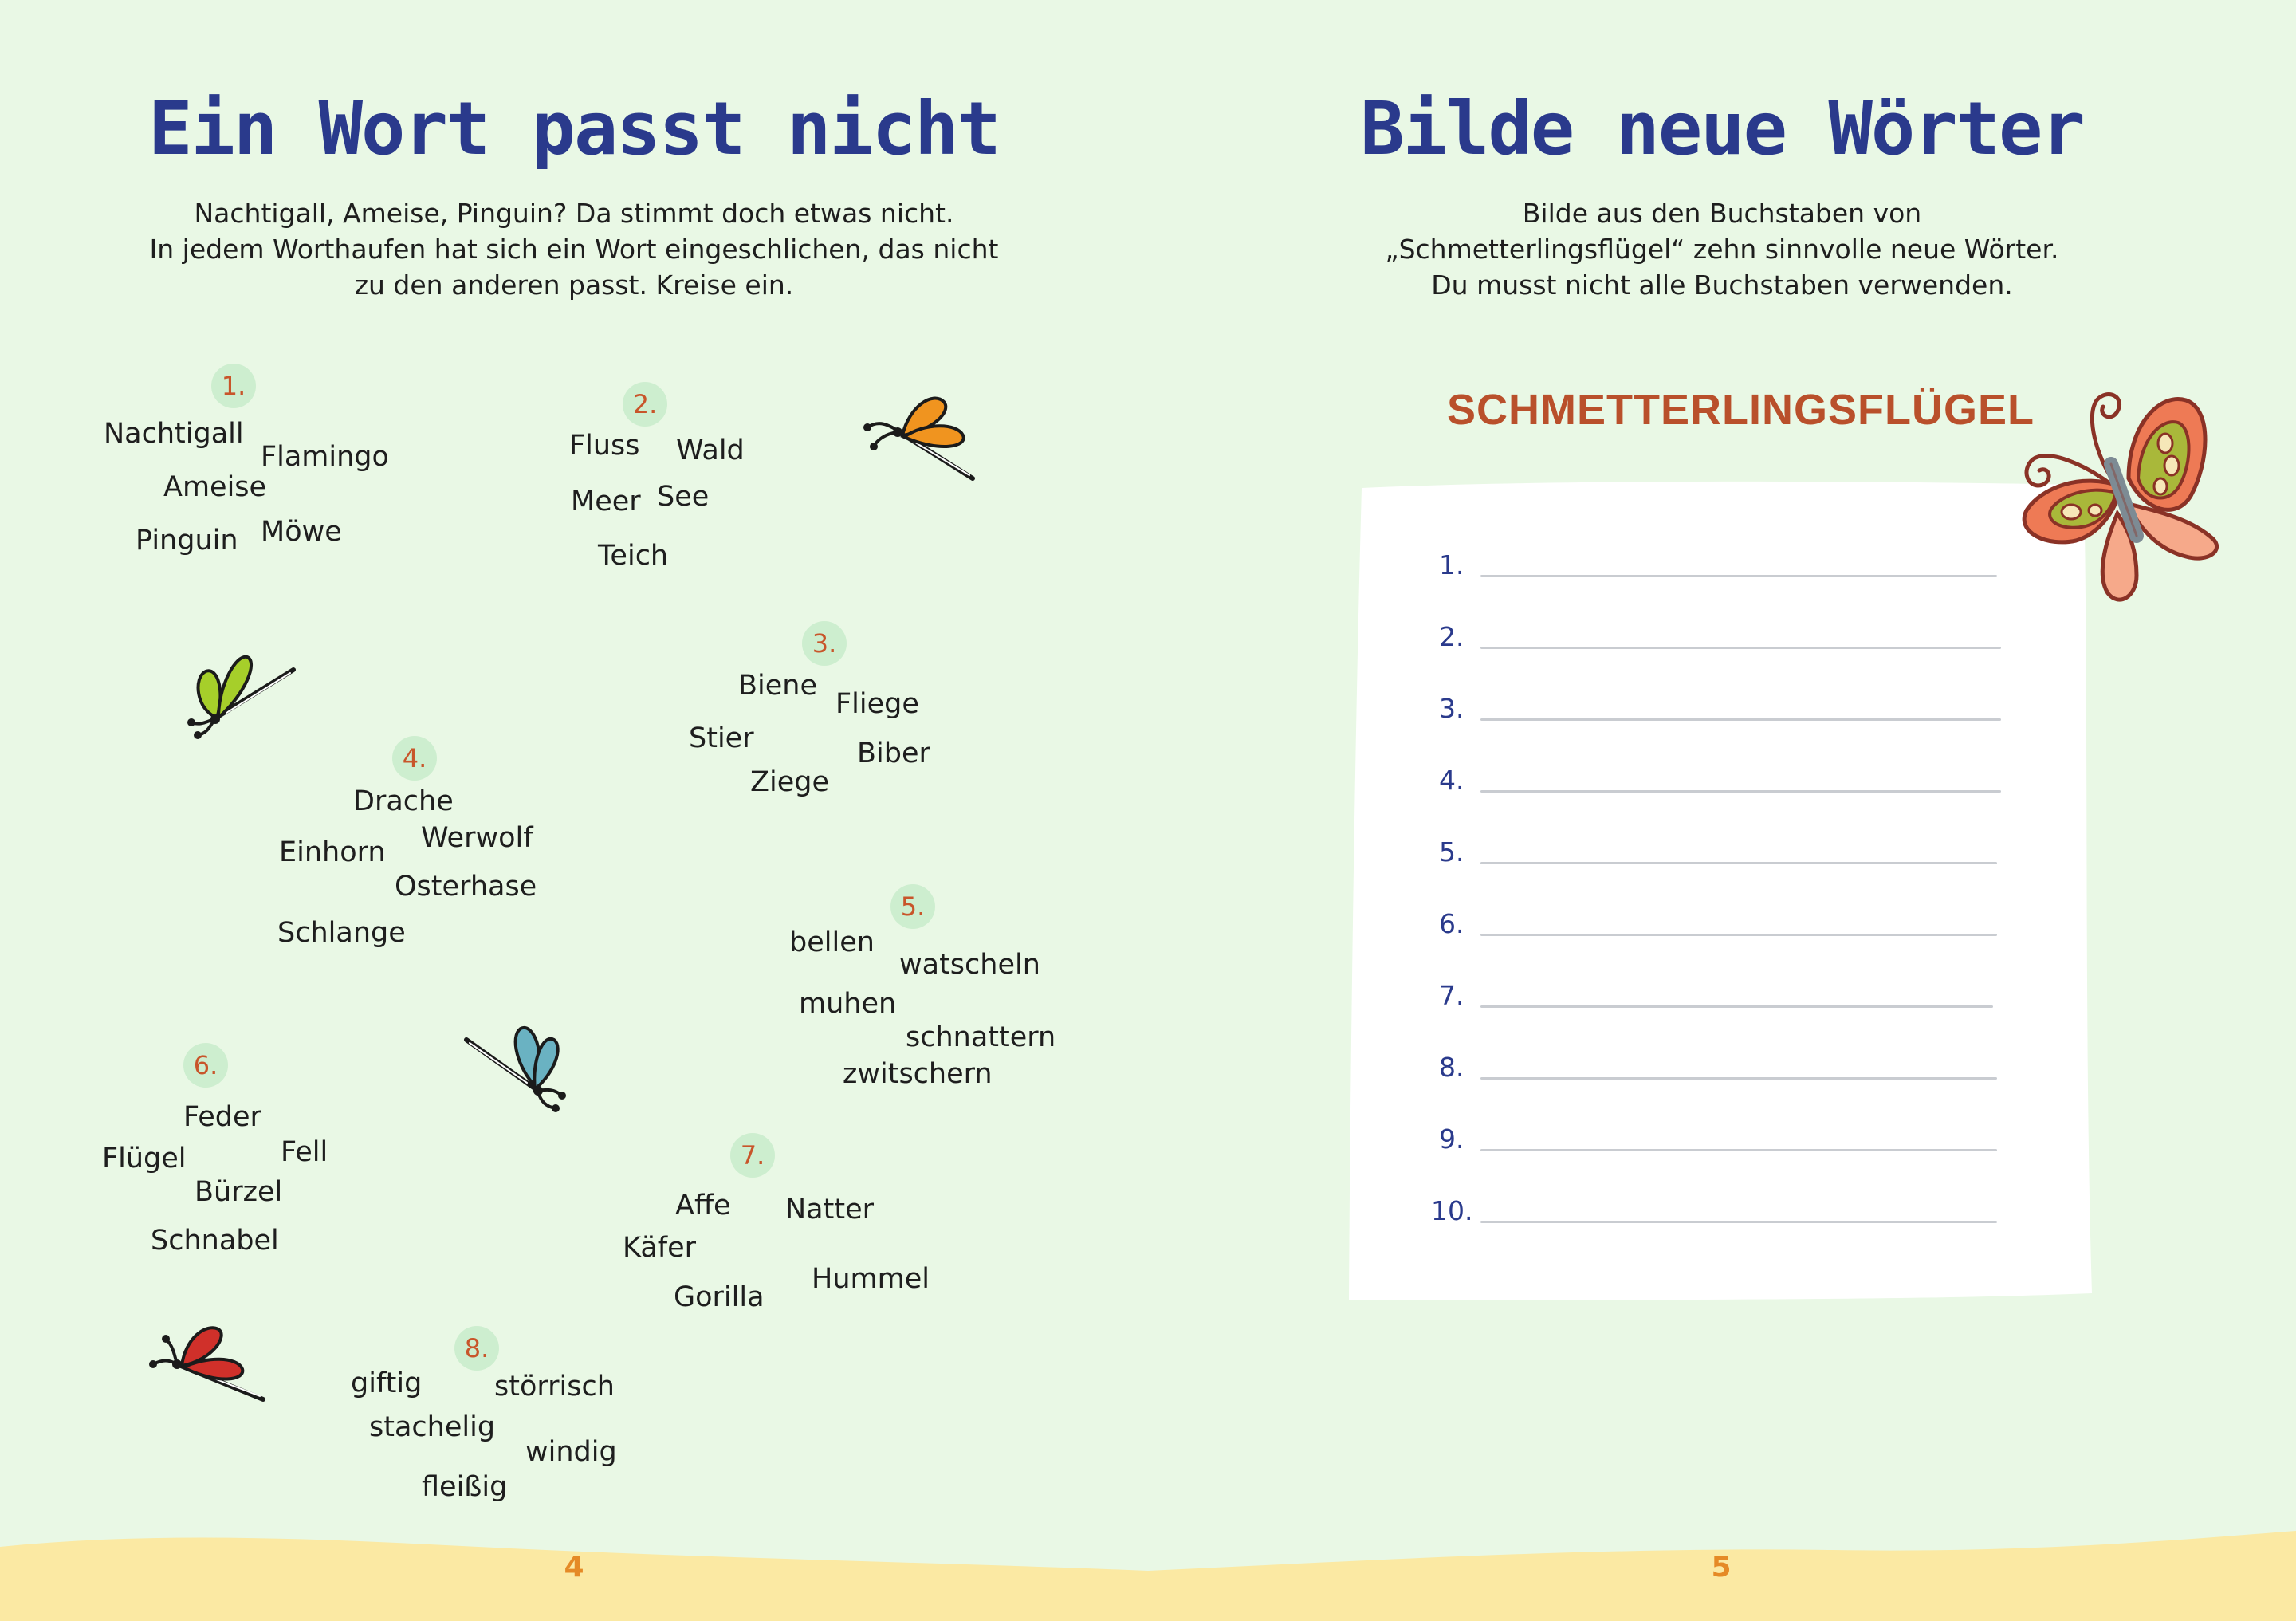 The width and height of the screenshot is (2296, 1621). What do you see at coordinates (919, 438) in the screenshot?
I see `butterfly-orange-icon` at bounding box center [919, 438].